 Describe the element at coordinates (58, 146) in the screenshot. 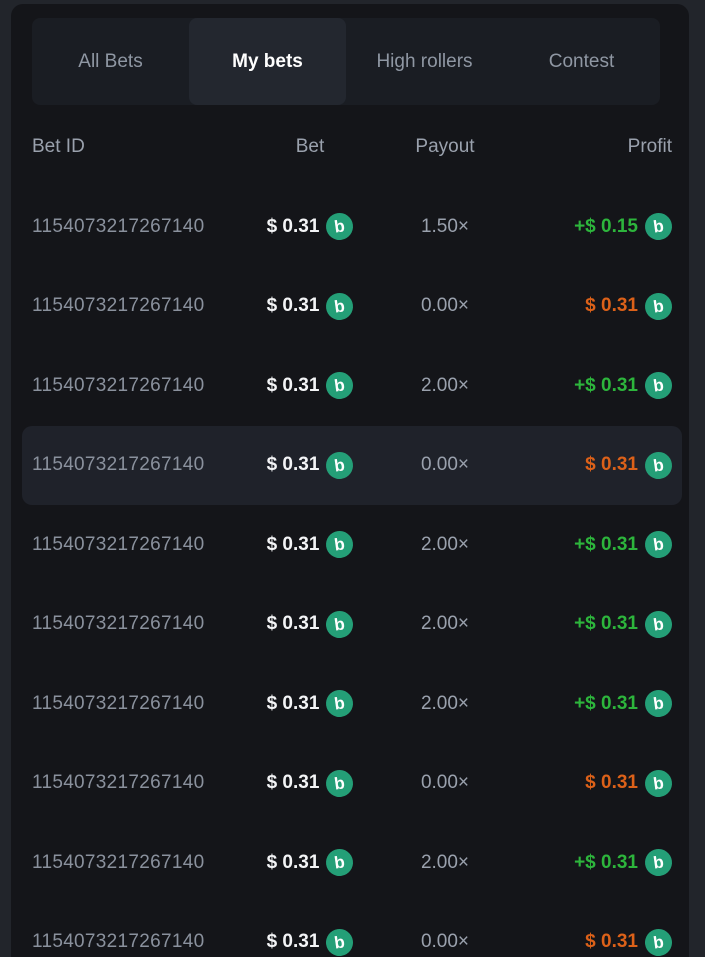

I see `column-header-bet-id: Bet ID` at that location.